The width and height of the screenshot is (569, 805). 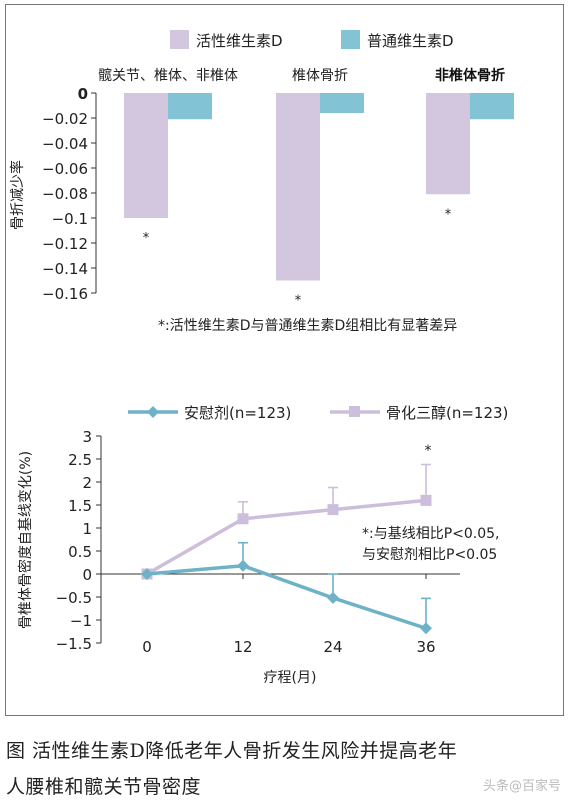 What do you see at coordinates (332, 647) in the screenshot?
I see `line-x-tick-label: 24` at bounding box center [332, 647].